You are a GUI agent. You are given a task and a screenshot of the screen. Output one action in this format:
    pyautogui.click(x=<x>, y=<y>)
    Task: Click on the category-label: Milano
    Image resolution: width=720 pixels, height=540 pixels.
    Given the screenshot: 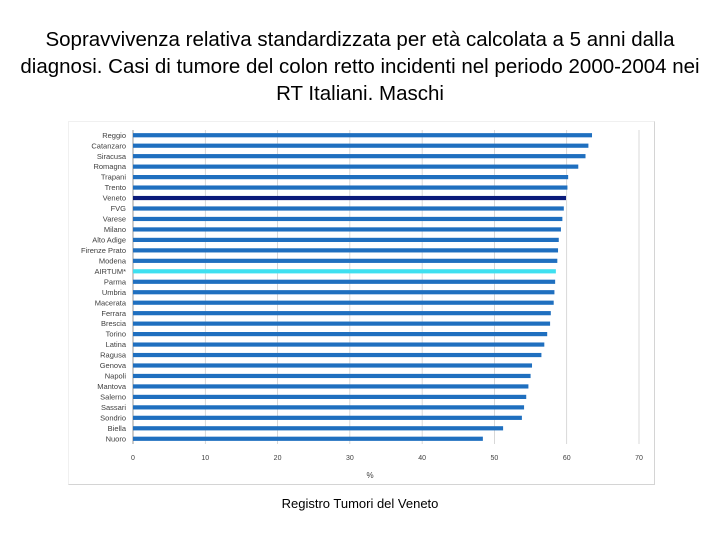 What is the action you would take?
    pyautogui.click(x=115, y=229)
    